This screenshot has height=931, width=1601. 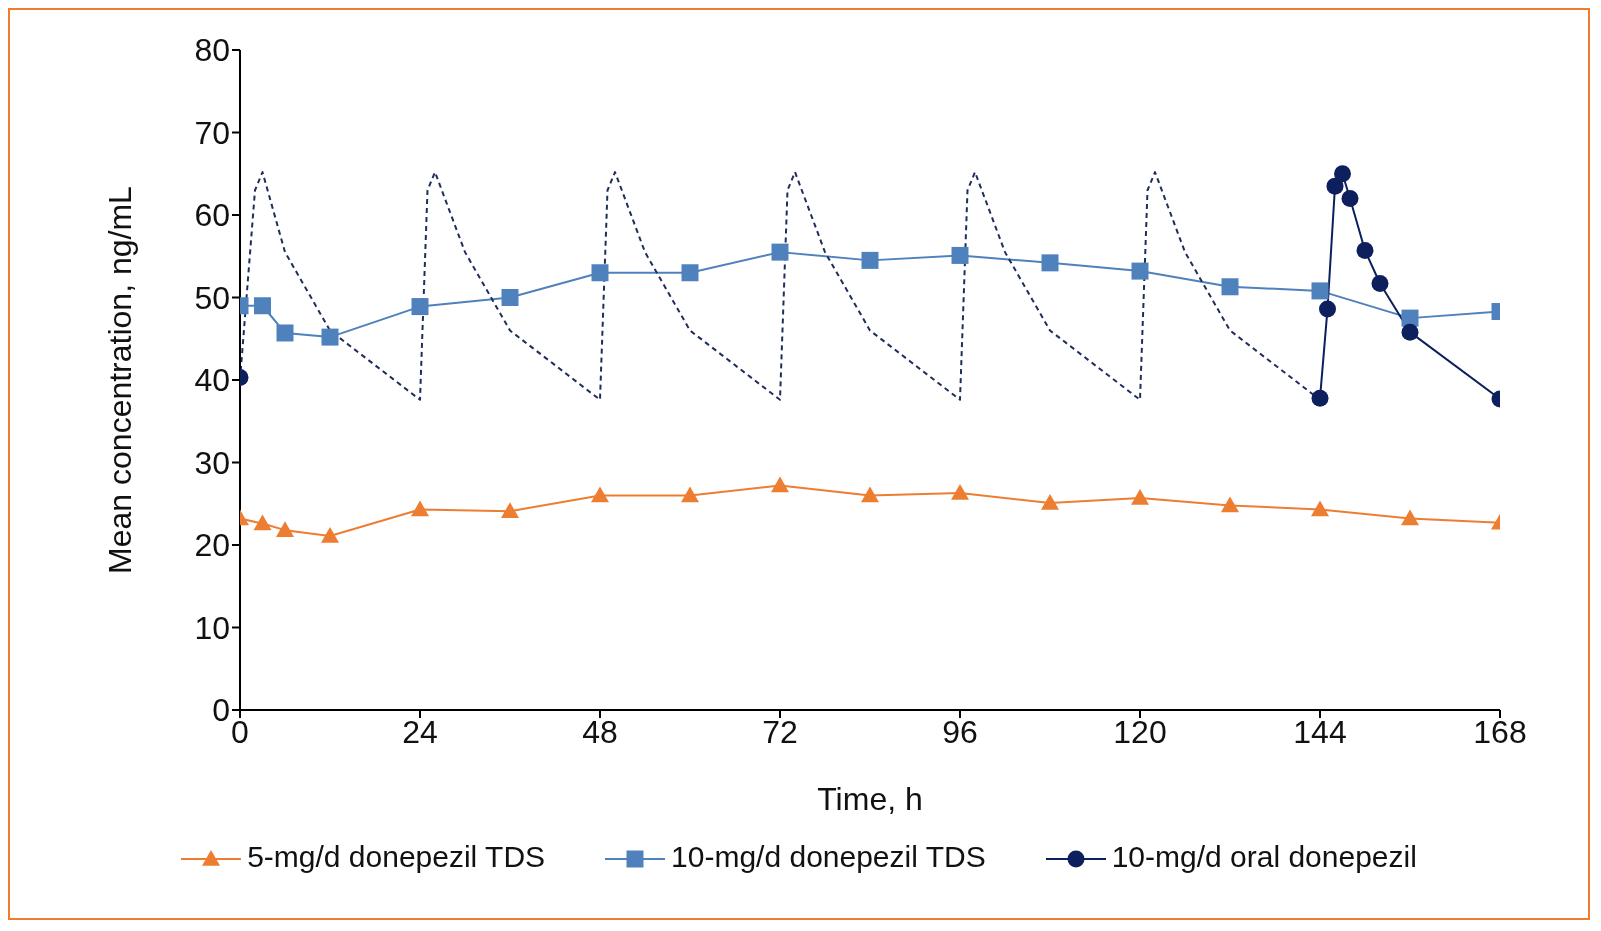 I want to click on x-tick-label: 168, so click(x=1500, y=731).